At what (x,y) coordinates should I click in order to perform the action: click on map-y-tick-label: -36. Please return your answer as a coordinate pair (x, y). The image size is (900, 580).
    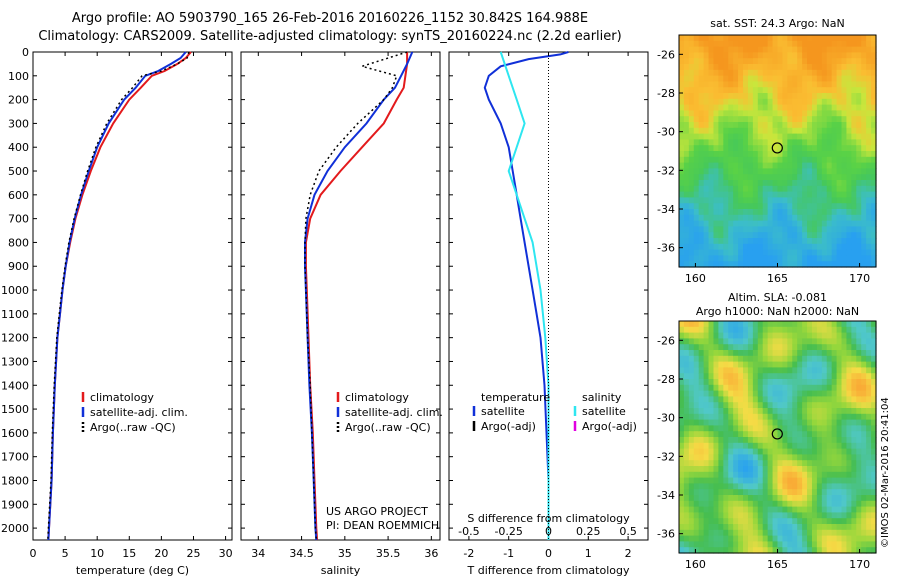
    Looking at the image, I should click on (666, 534).